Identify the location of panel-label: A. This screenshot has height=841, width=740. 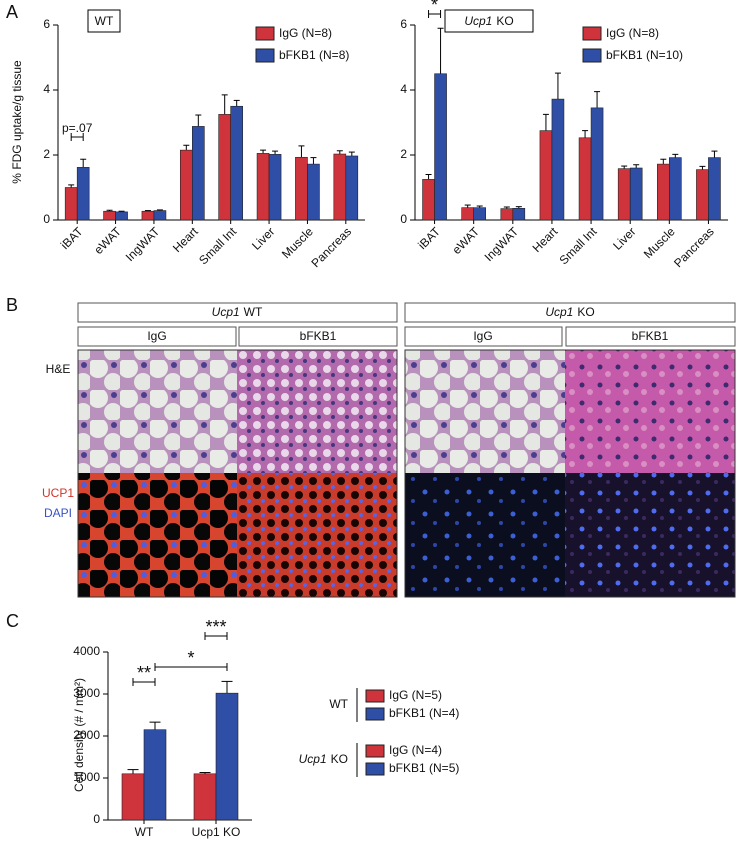
(12, 12).